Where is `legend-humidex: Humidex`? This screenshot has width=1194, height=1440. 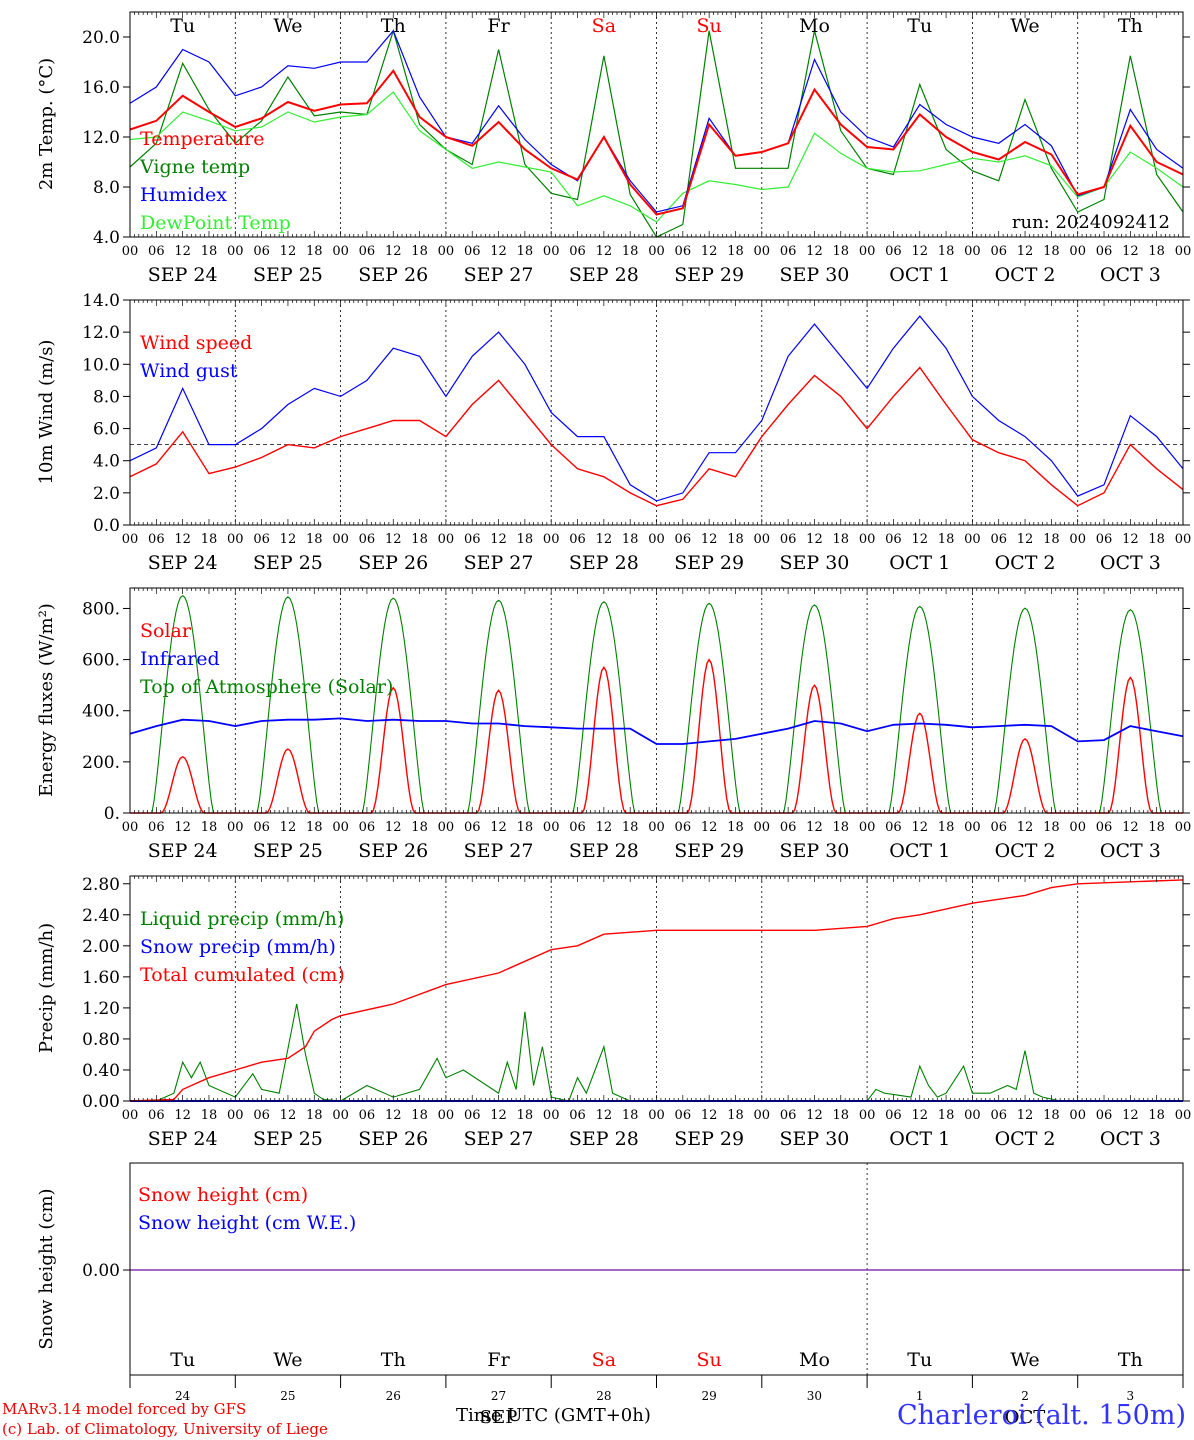 legend-humidex: Humidex is located at coordinates (183, 195).